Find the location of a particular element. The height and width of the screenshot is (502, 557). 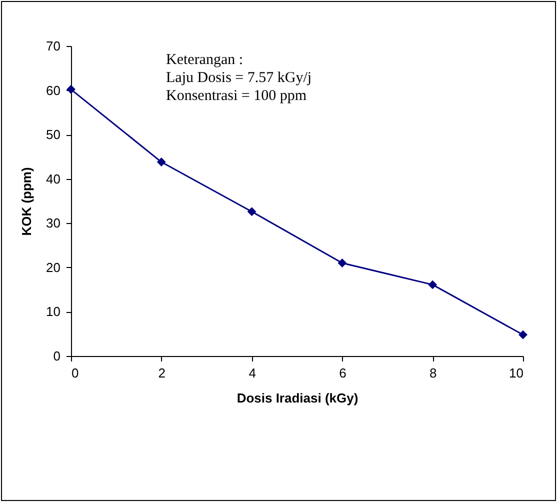

x-axis-title: Dosis Iradiasi (kGy) is located at coordinates (297, 398).